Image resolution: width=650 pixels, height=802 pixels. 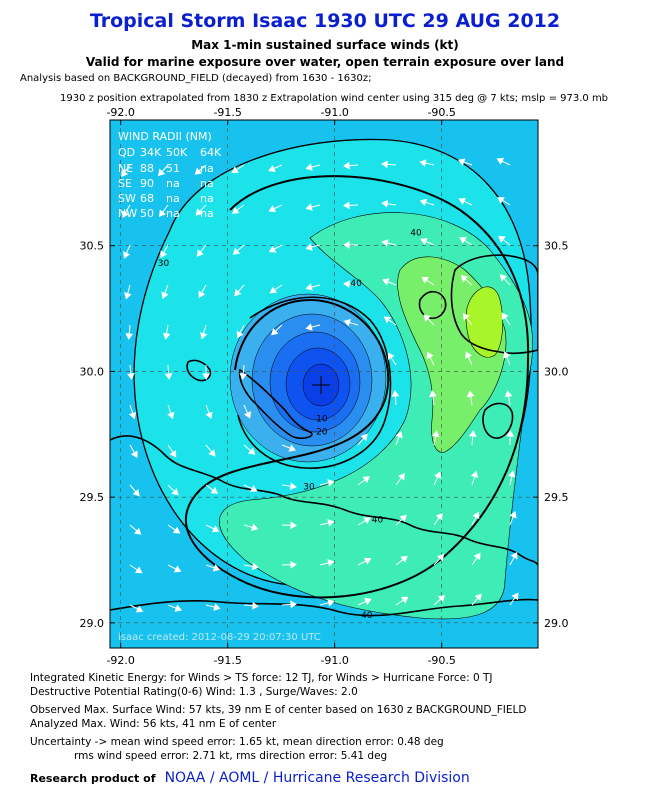 What do you see at coordinates (334, 660) in the screenshot?
I see `x-tick-label-bottom: -91.0` at bounding box center [334, 660].